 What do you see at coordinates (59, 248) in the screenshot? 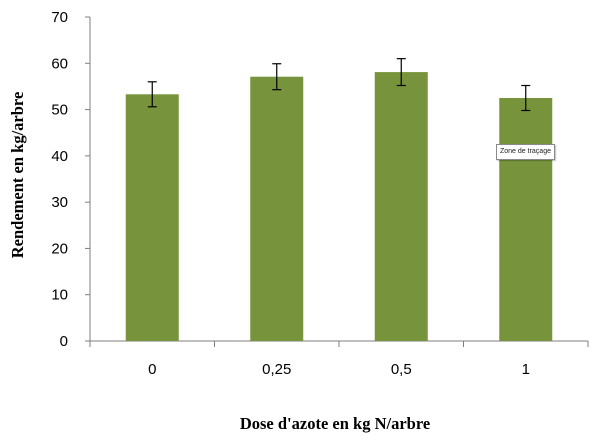
I see `y-tick-label: 20` at bounding box center [59, 248].